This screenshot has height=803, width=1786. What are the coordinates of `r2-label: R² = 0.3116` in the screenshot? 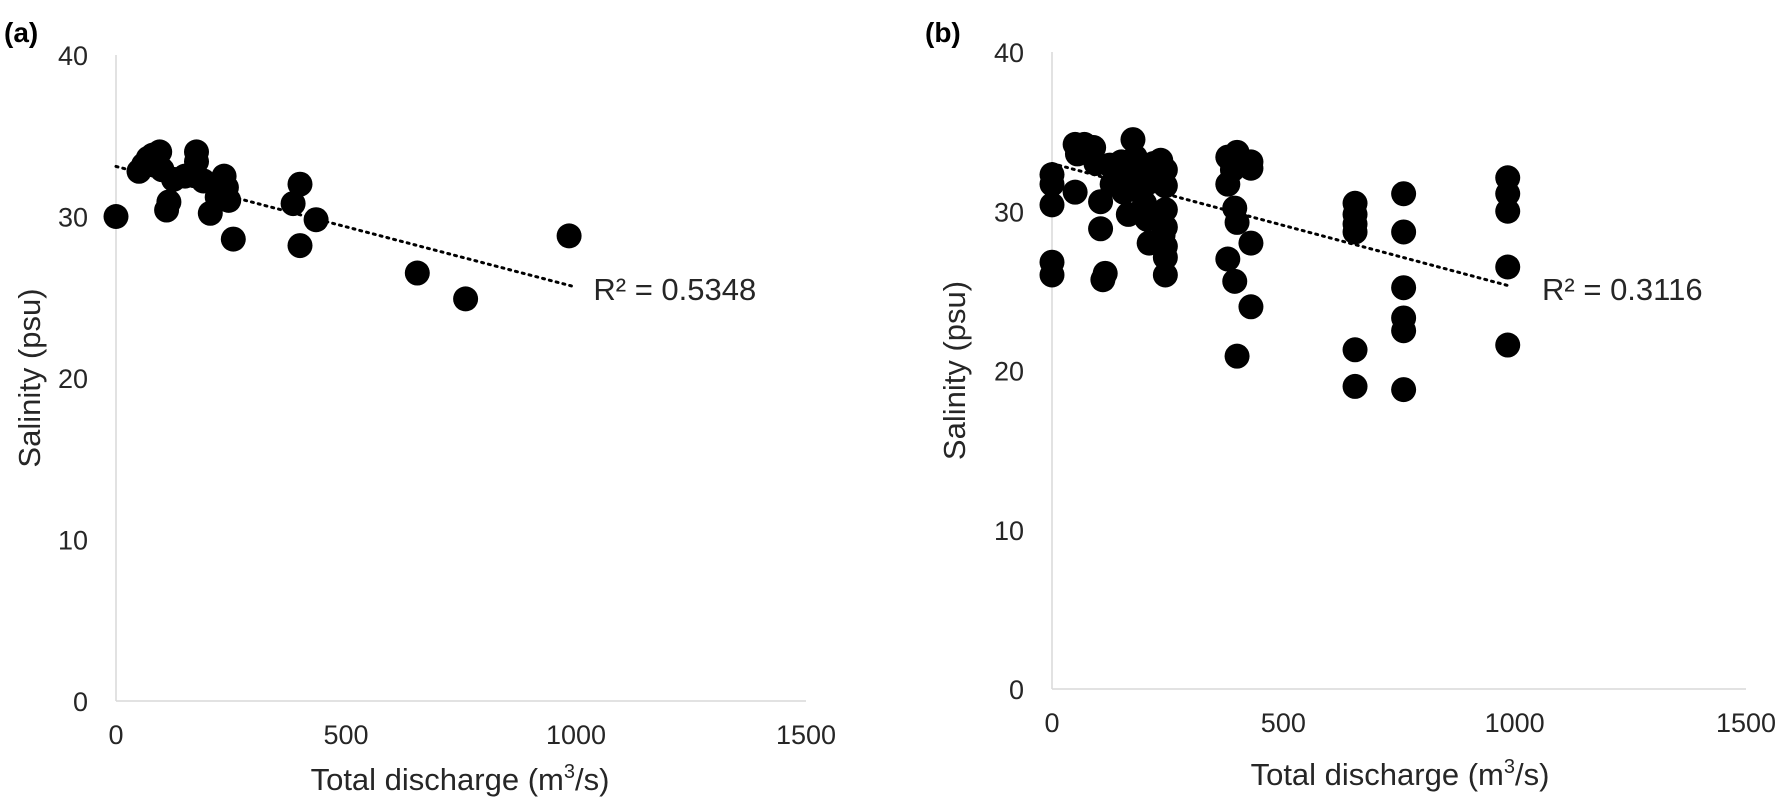 It's located at (1622, 289).